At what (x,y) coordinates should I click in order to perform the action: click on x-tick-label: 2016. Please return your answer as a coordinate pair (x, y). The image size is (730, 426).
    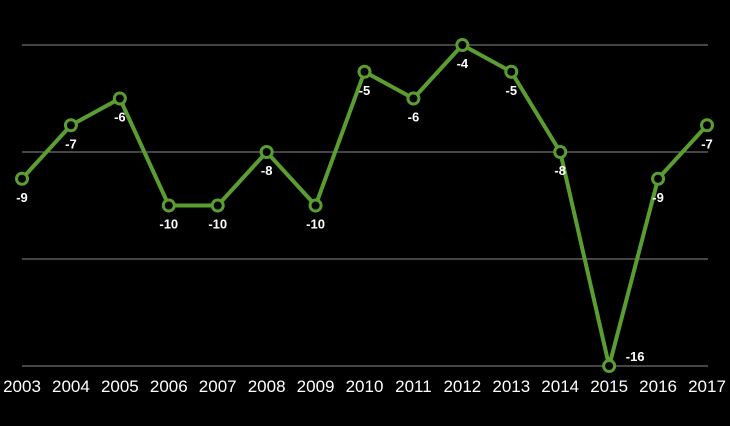
    Looking at the image, I should click on (658, 386).